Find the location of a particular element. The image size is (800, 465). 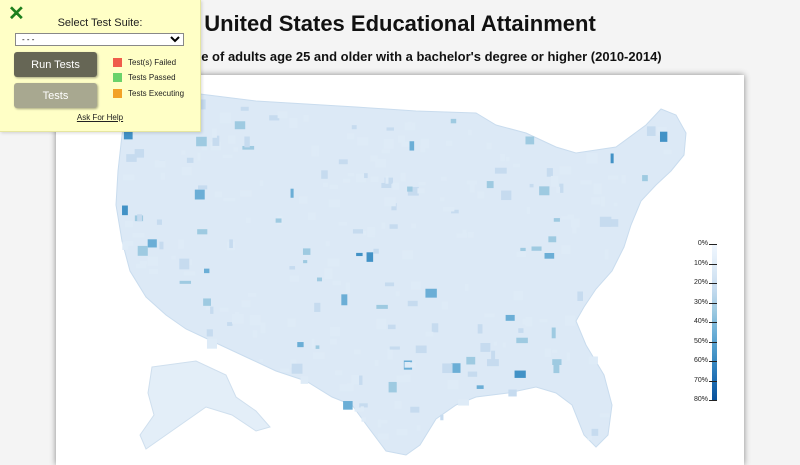

alaska-shape is located at coordinates (205, 405).